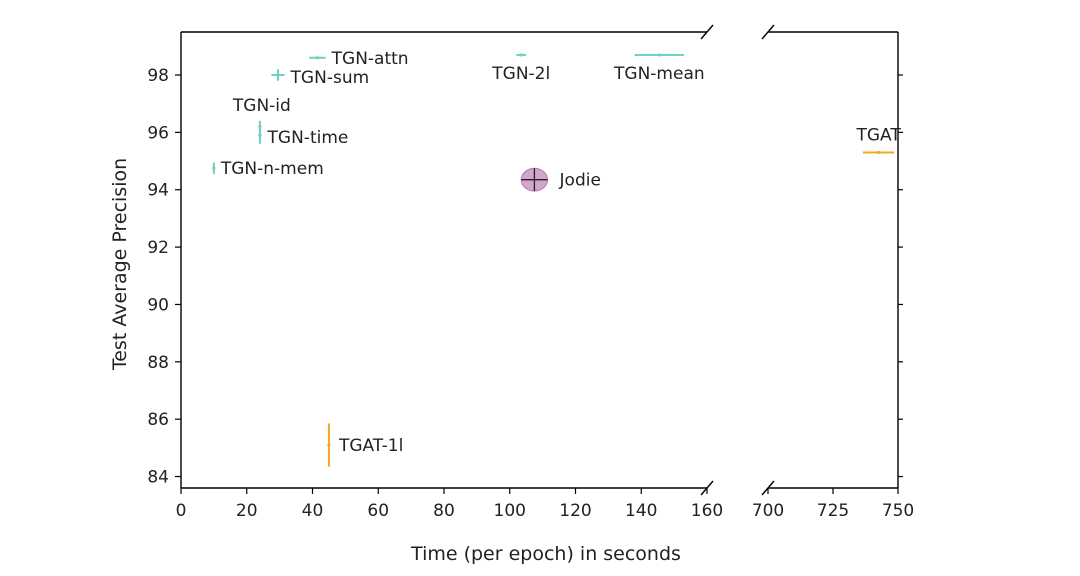  Describe the element at coordinates (330, 78) in the screenshot. I see `point-label: TGN-sum` at that location.